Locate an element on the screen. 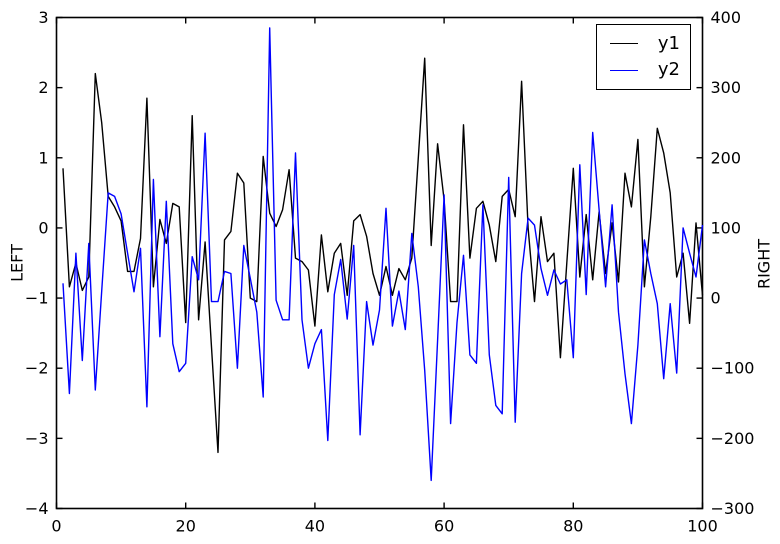 The width and height of the screenshot is (780, 544). x-tick-label: 60 is located at coordinates (444, 526).